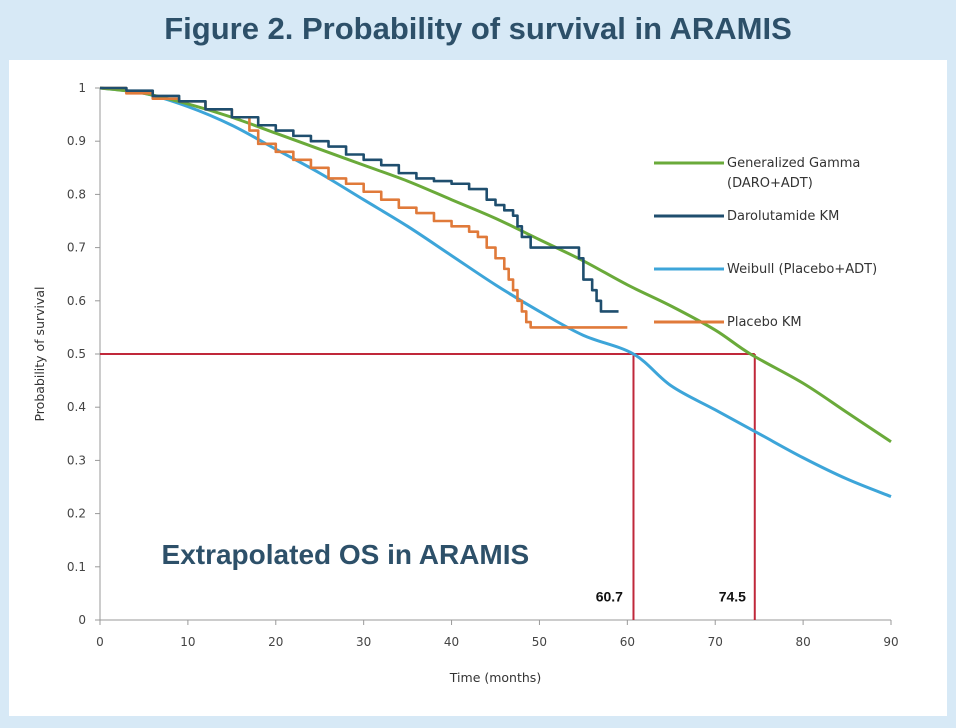 The image size is (956, 728). I want to click on annotation-value: 74.5, so click(732, 596).